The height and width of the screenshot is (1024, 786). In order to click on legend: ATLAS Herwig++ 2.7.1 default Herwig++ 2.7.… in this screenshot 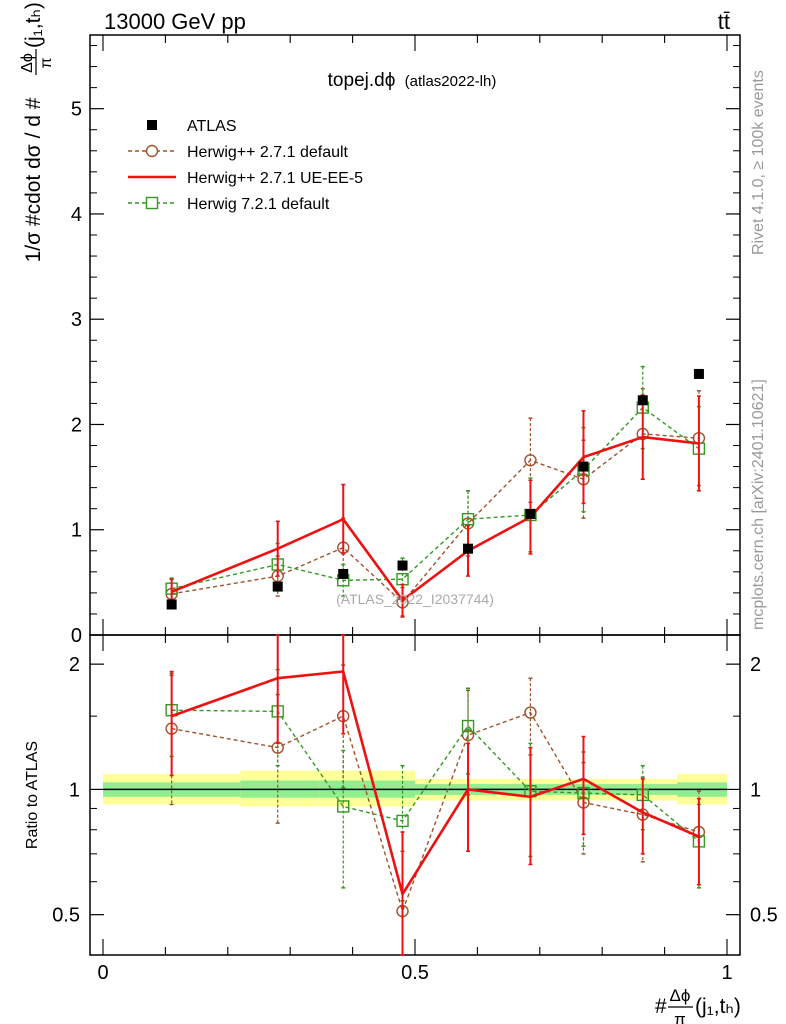, I will do `click(245, 165)`.